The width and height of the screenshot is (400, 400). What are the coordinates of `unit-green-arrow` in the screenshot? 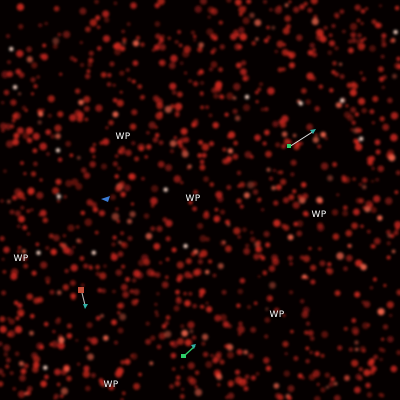 It's located at (190, 351).